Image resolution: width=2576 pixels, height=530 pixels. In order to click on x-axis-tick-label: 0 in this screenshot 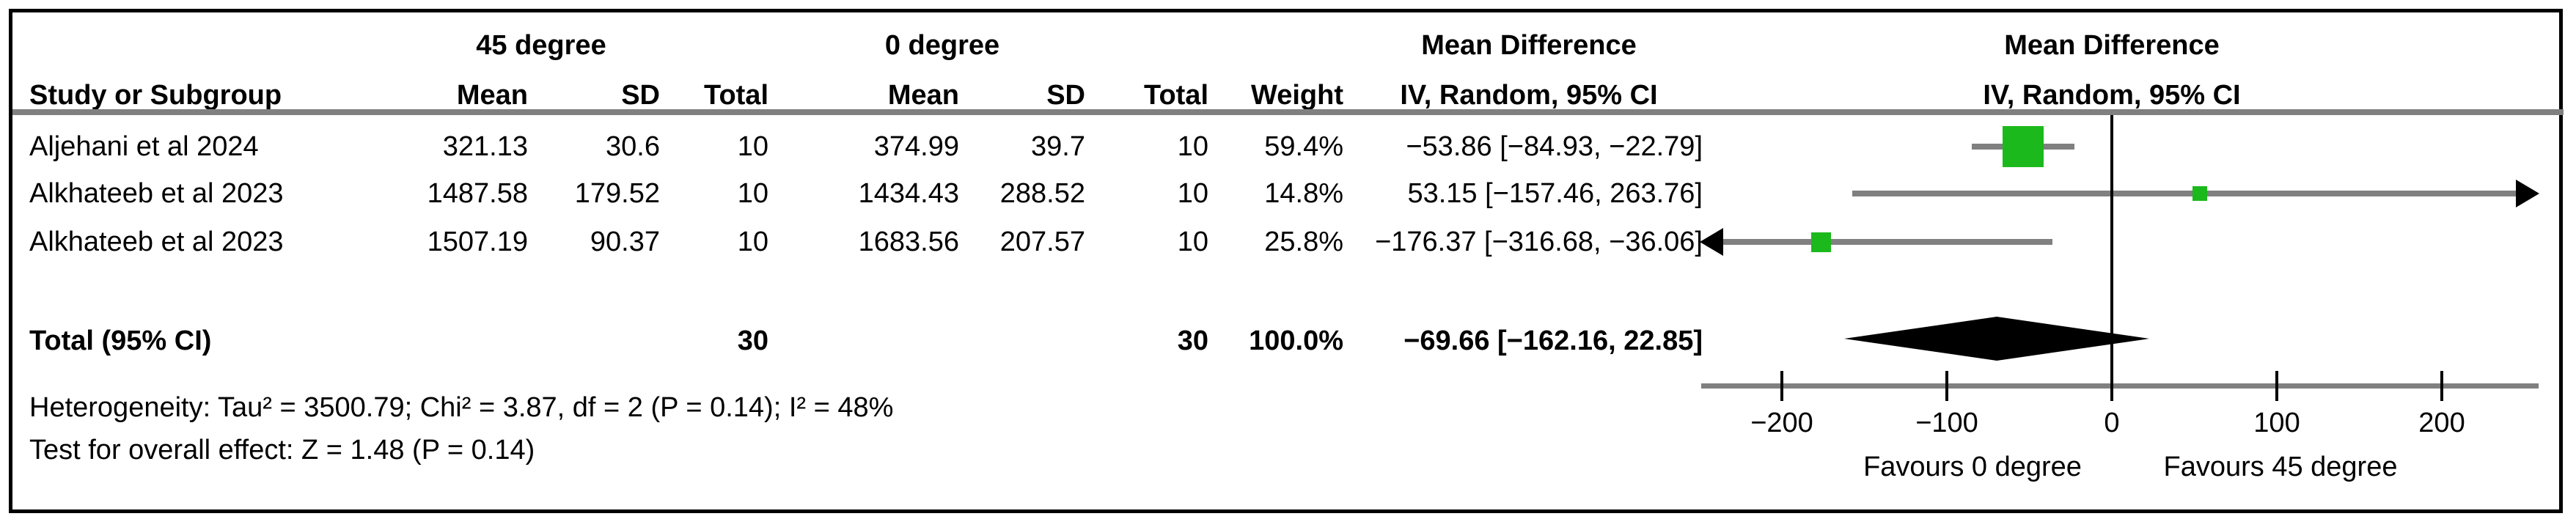, I will do `click(2112, 423)`.